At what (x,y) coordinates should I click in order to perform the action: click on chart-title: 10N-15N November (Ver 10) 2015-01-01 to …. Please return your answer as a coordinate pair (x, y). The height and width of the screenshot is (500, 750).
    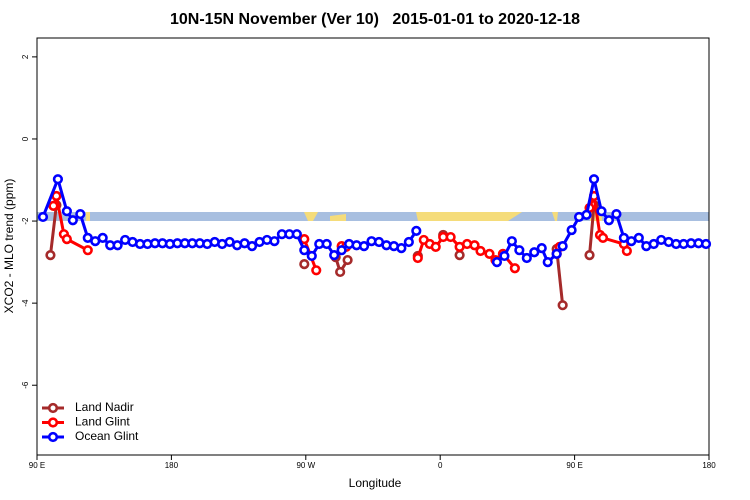
    Looking at the image, I should click on (375, 19).